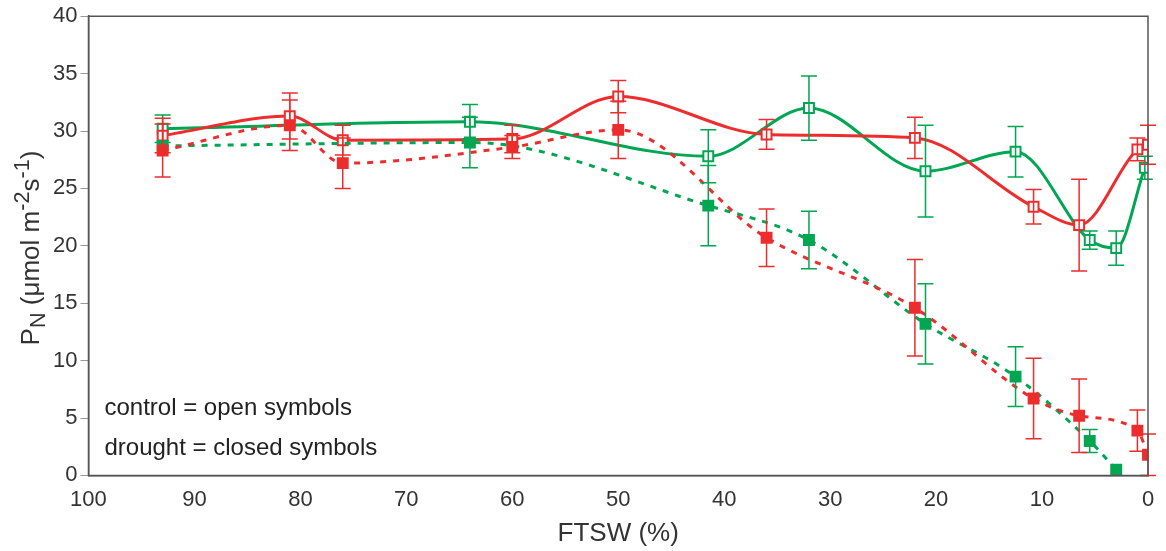 The width and height of the screenshot is (1166, 551). I want to click on y-tick-label: 25, so click(65, 187).